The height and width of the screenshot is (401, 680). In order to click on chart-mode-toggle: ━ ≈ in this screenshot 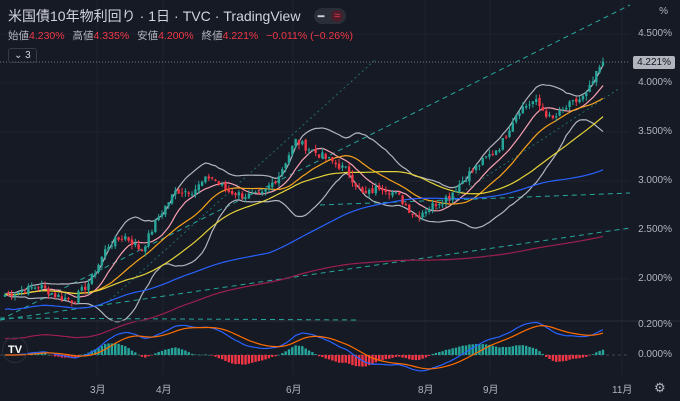, I will do `click(330, 16)`.